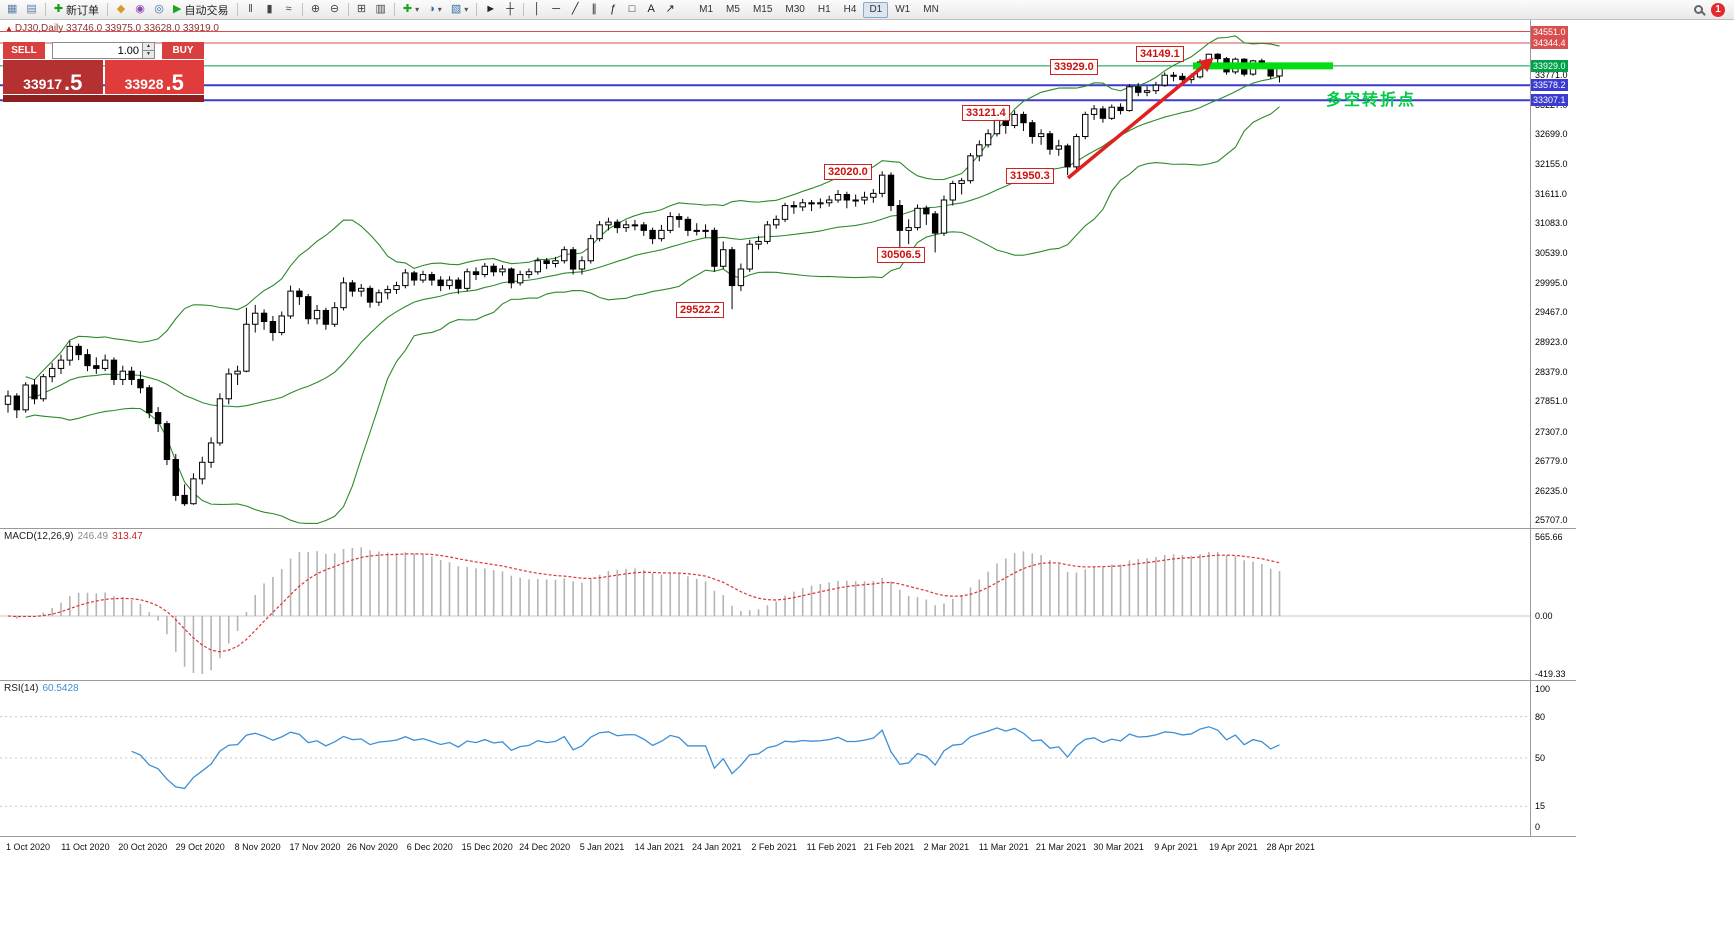 Image resolution: width=1734 pixels, height=948 pixels. I want to click on buy-button: BUY, so click(183, 50).